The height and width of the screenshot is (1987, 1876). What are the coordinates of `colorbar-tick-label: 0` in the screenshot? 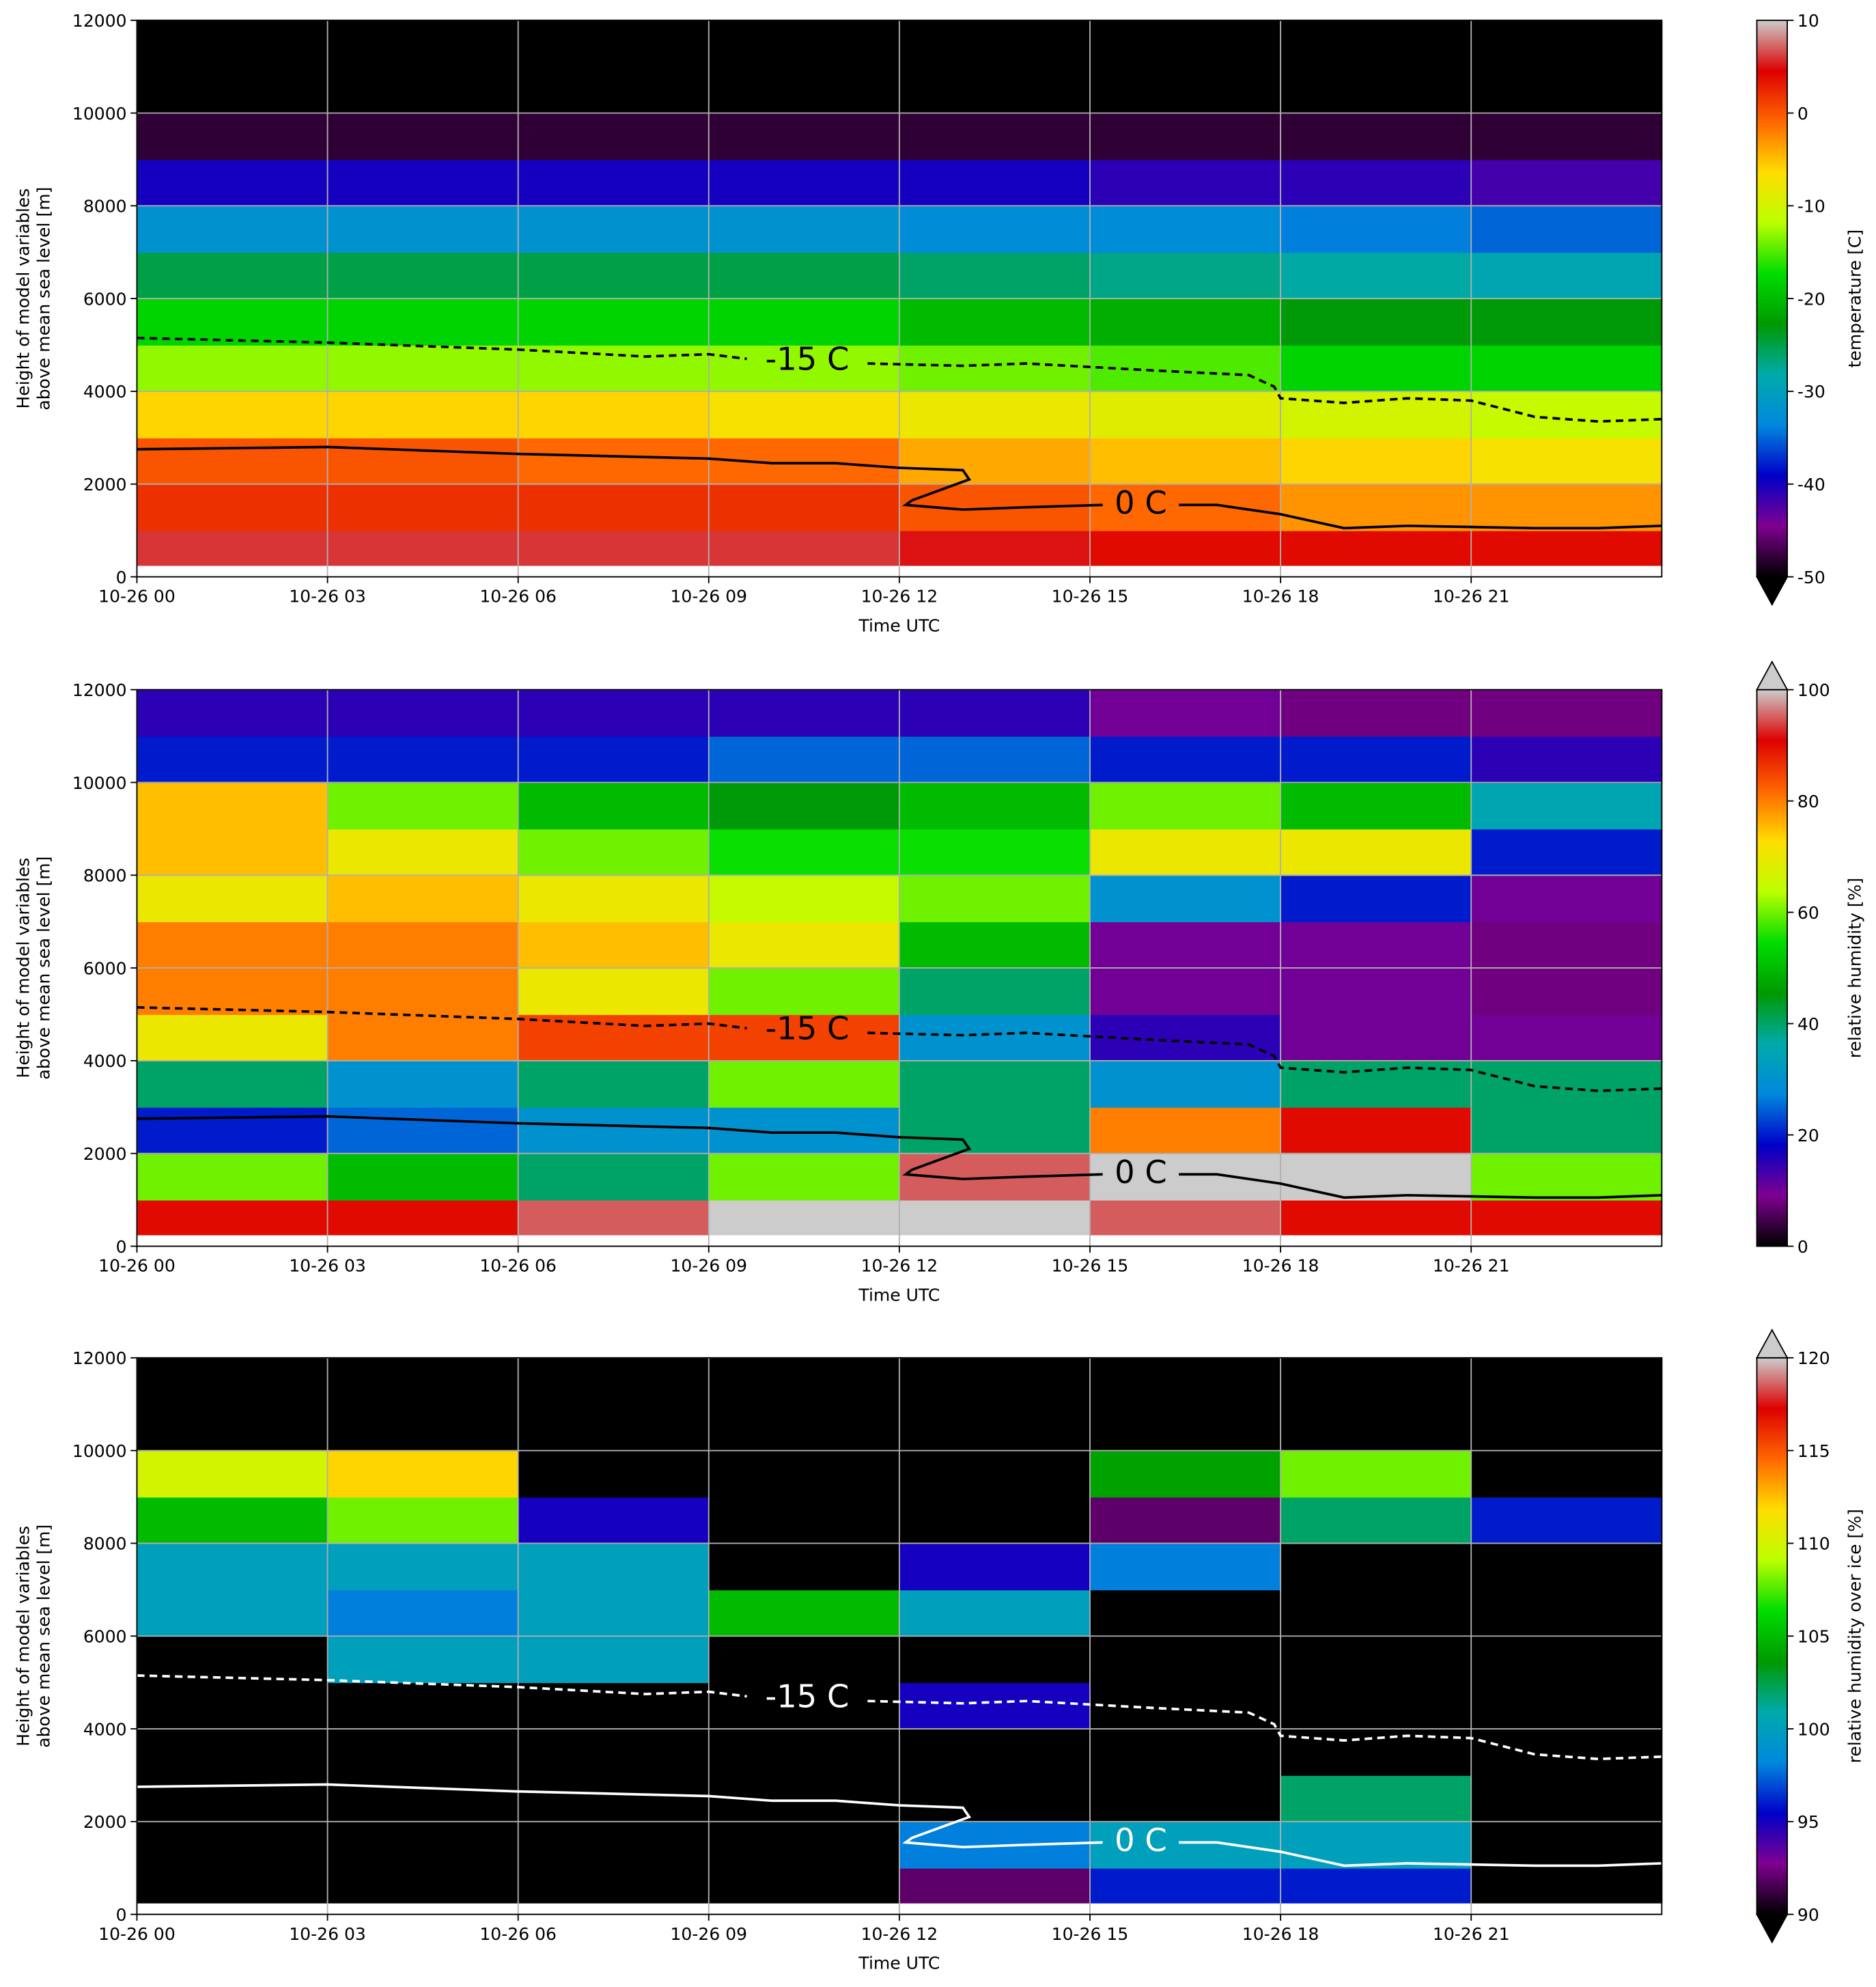 It's located at (1803, 114).